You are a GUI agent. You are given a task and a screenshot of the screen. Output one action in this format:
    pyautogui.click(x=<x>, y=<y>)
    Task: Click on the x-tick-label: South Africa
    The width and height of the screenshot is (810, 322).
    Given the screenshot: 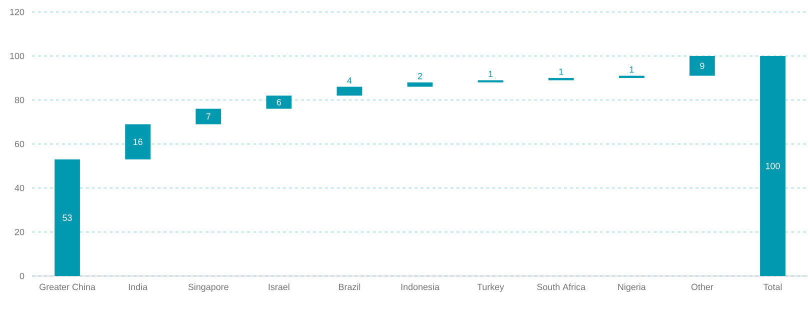 What is the action you would take?
    pyautogui.click(x=561, y=287)
    